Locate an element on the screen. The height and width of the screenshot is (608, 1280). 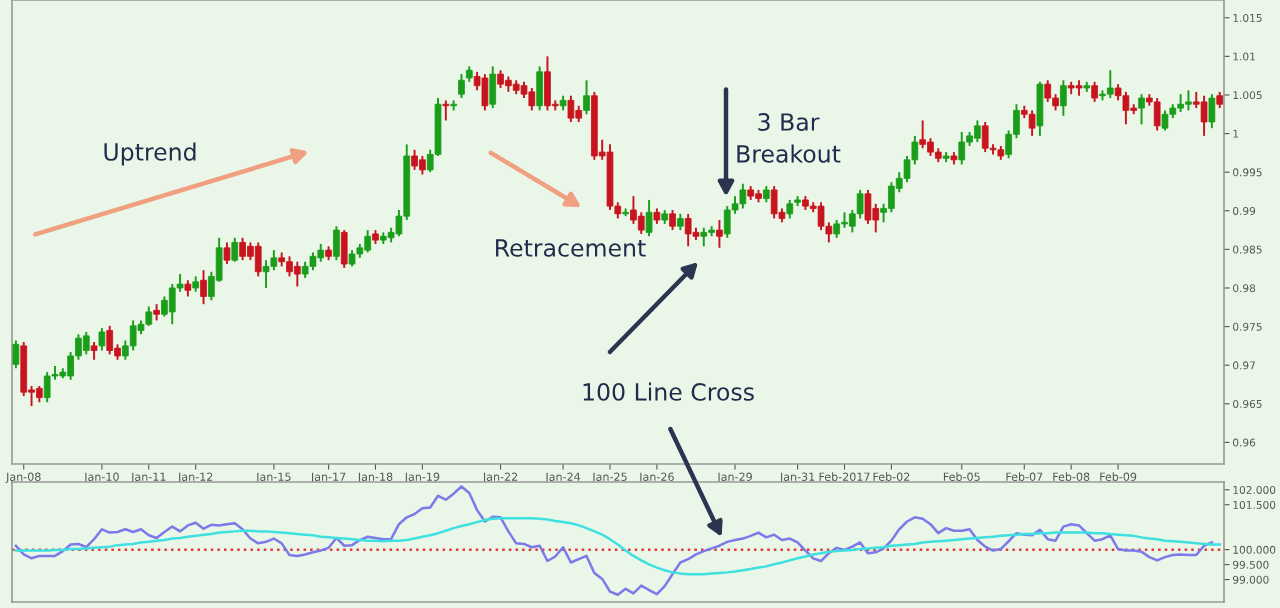
annotation: Retracement is located at coordinates (571, 248).